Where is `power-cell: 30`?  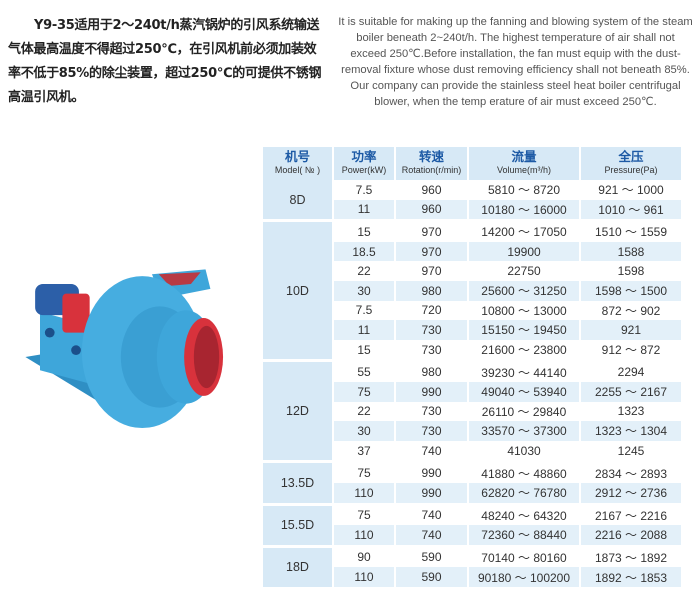 power-cell: 30 is located at coordinates (365, 290).